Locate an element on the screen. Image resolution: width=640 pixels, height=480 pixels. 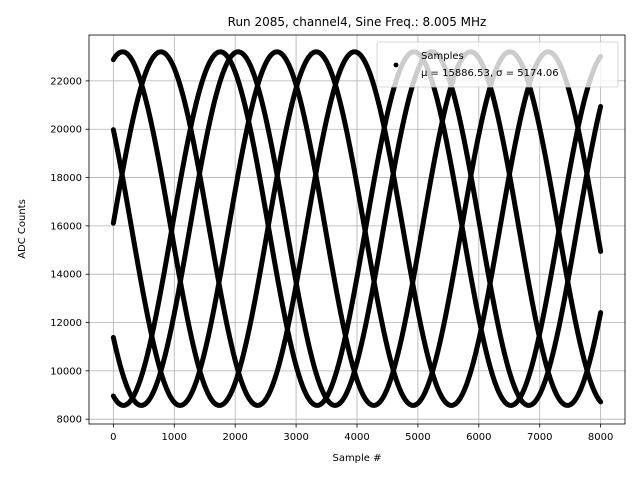
legend-stats-samples: μ = 15886.53, σ = 5174.06 is located at coordinates (490, 73).